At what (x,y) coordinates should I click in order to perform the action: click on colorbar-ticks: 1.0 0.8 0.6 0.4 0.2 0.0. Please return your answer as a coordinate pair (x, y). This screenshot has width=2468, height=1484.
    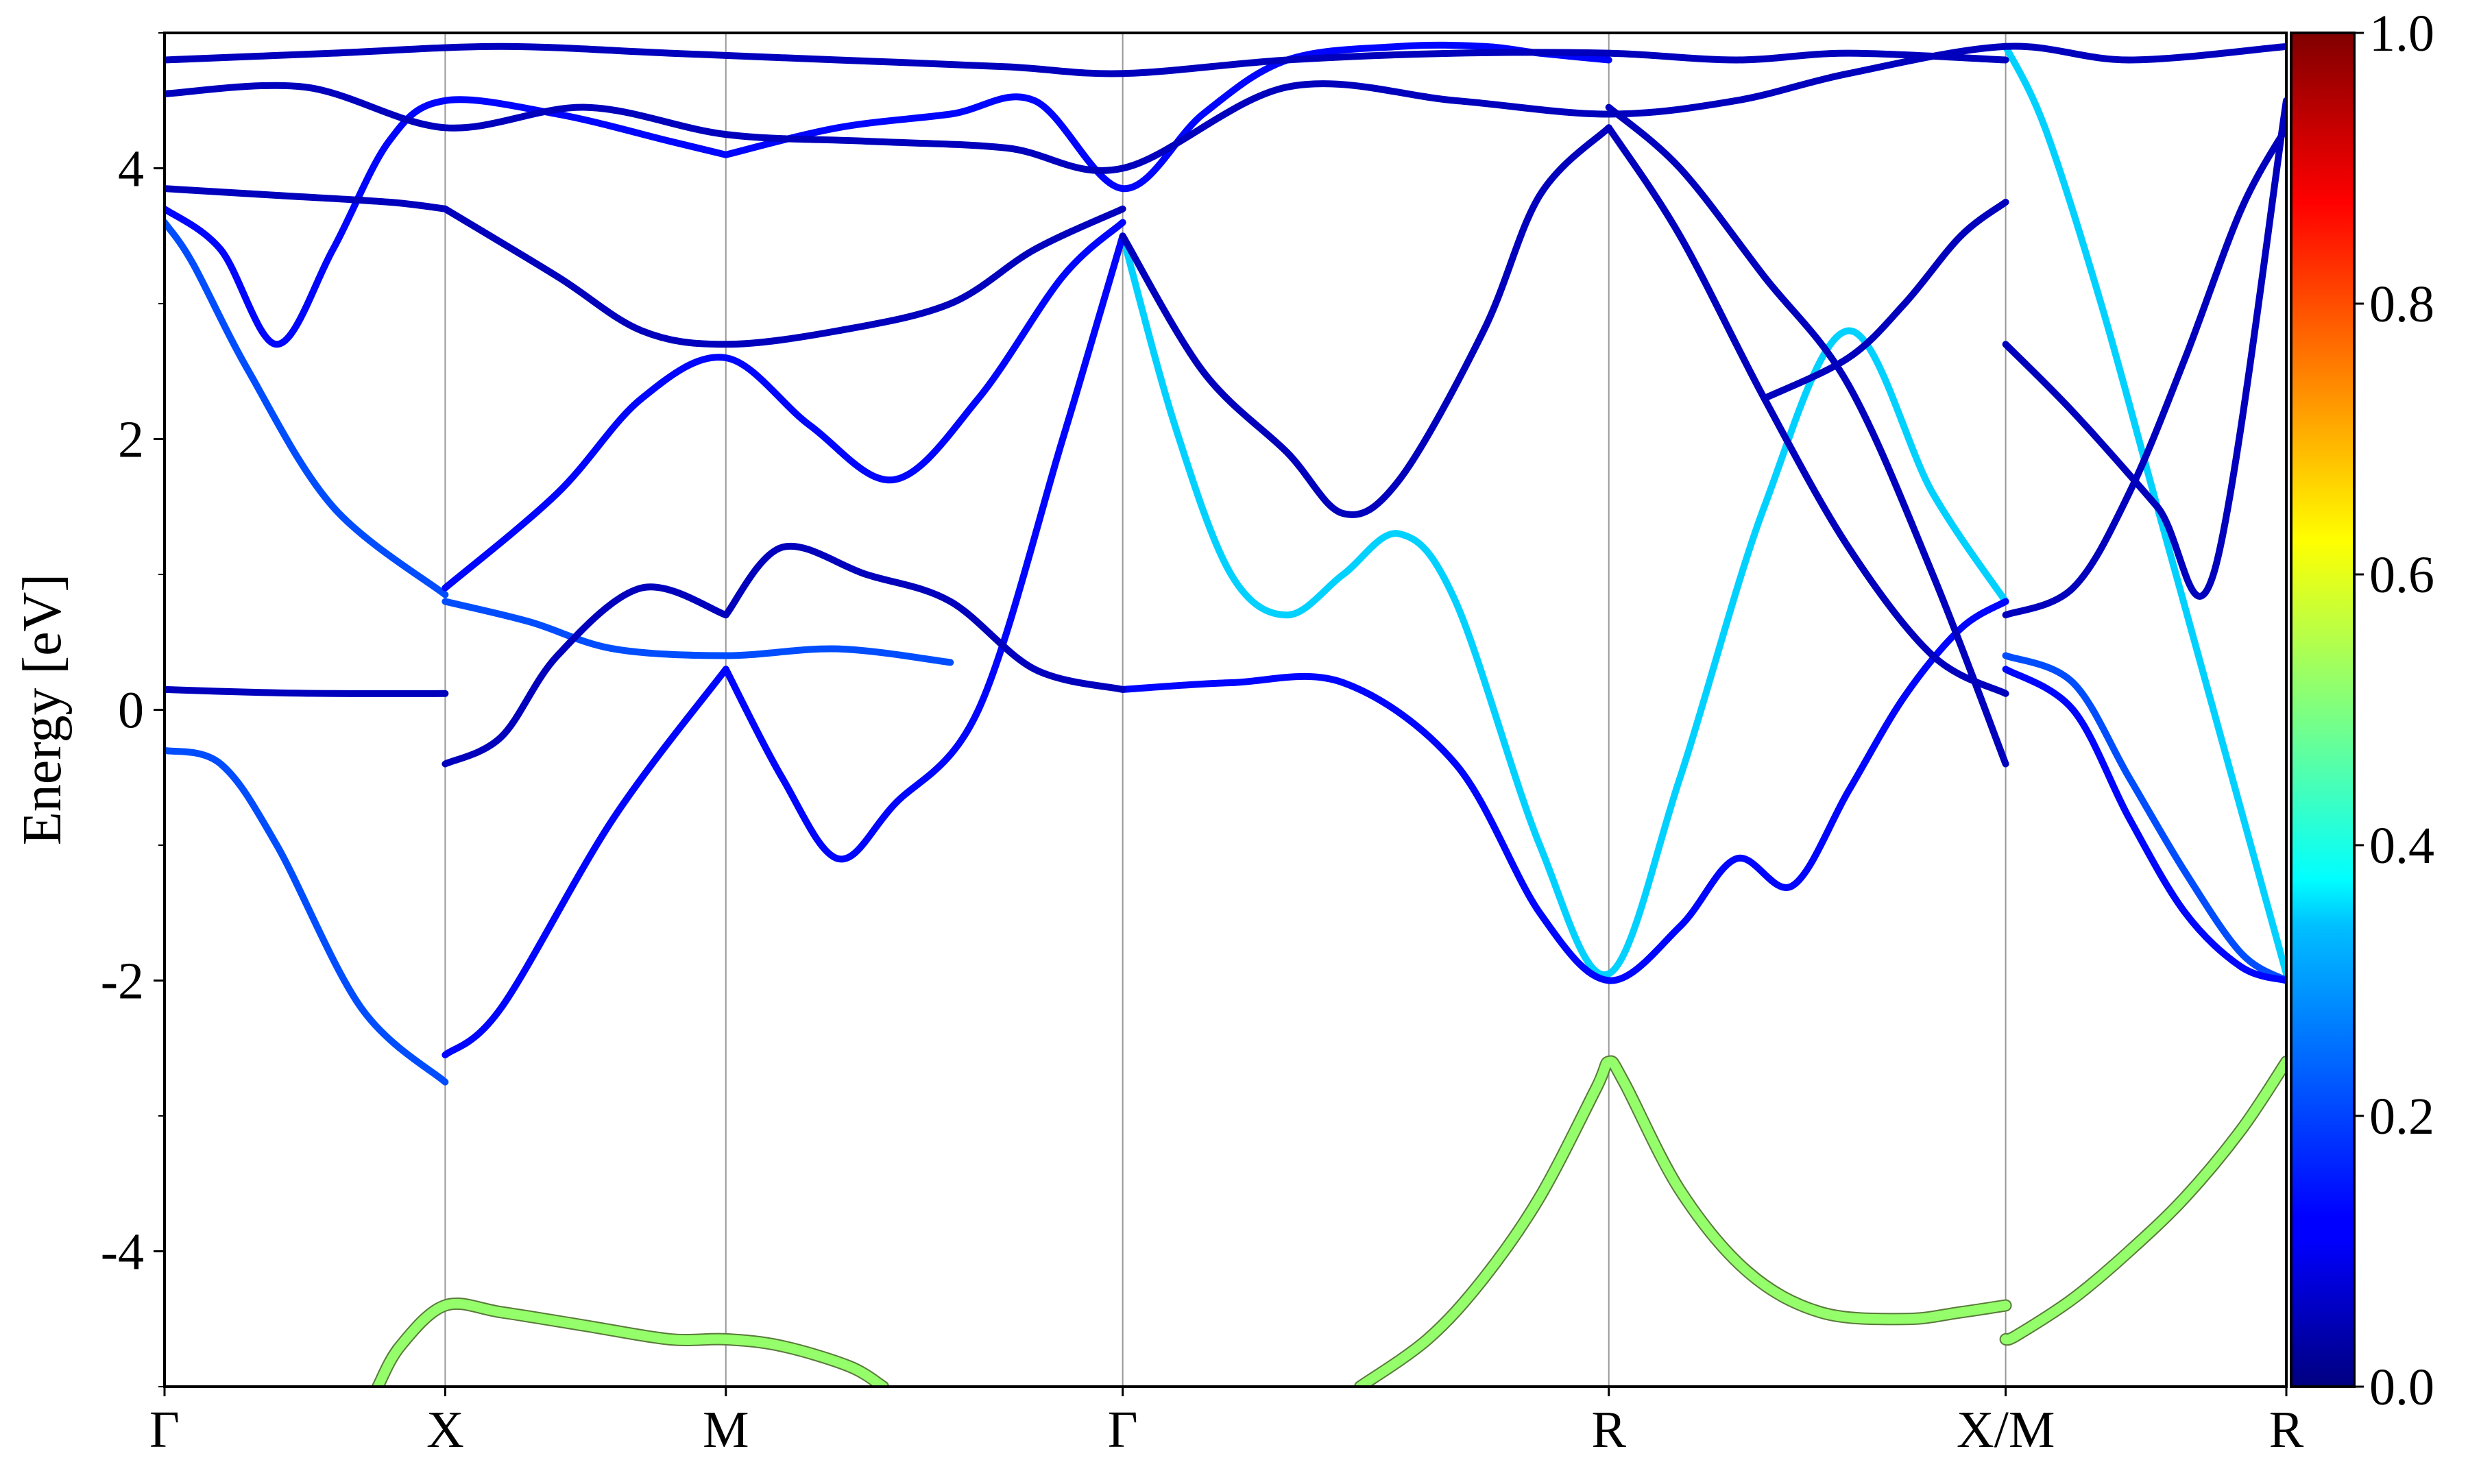
    Looking at the image, I should click on (2394, 710).